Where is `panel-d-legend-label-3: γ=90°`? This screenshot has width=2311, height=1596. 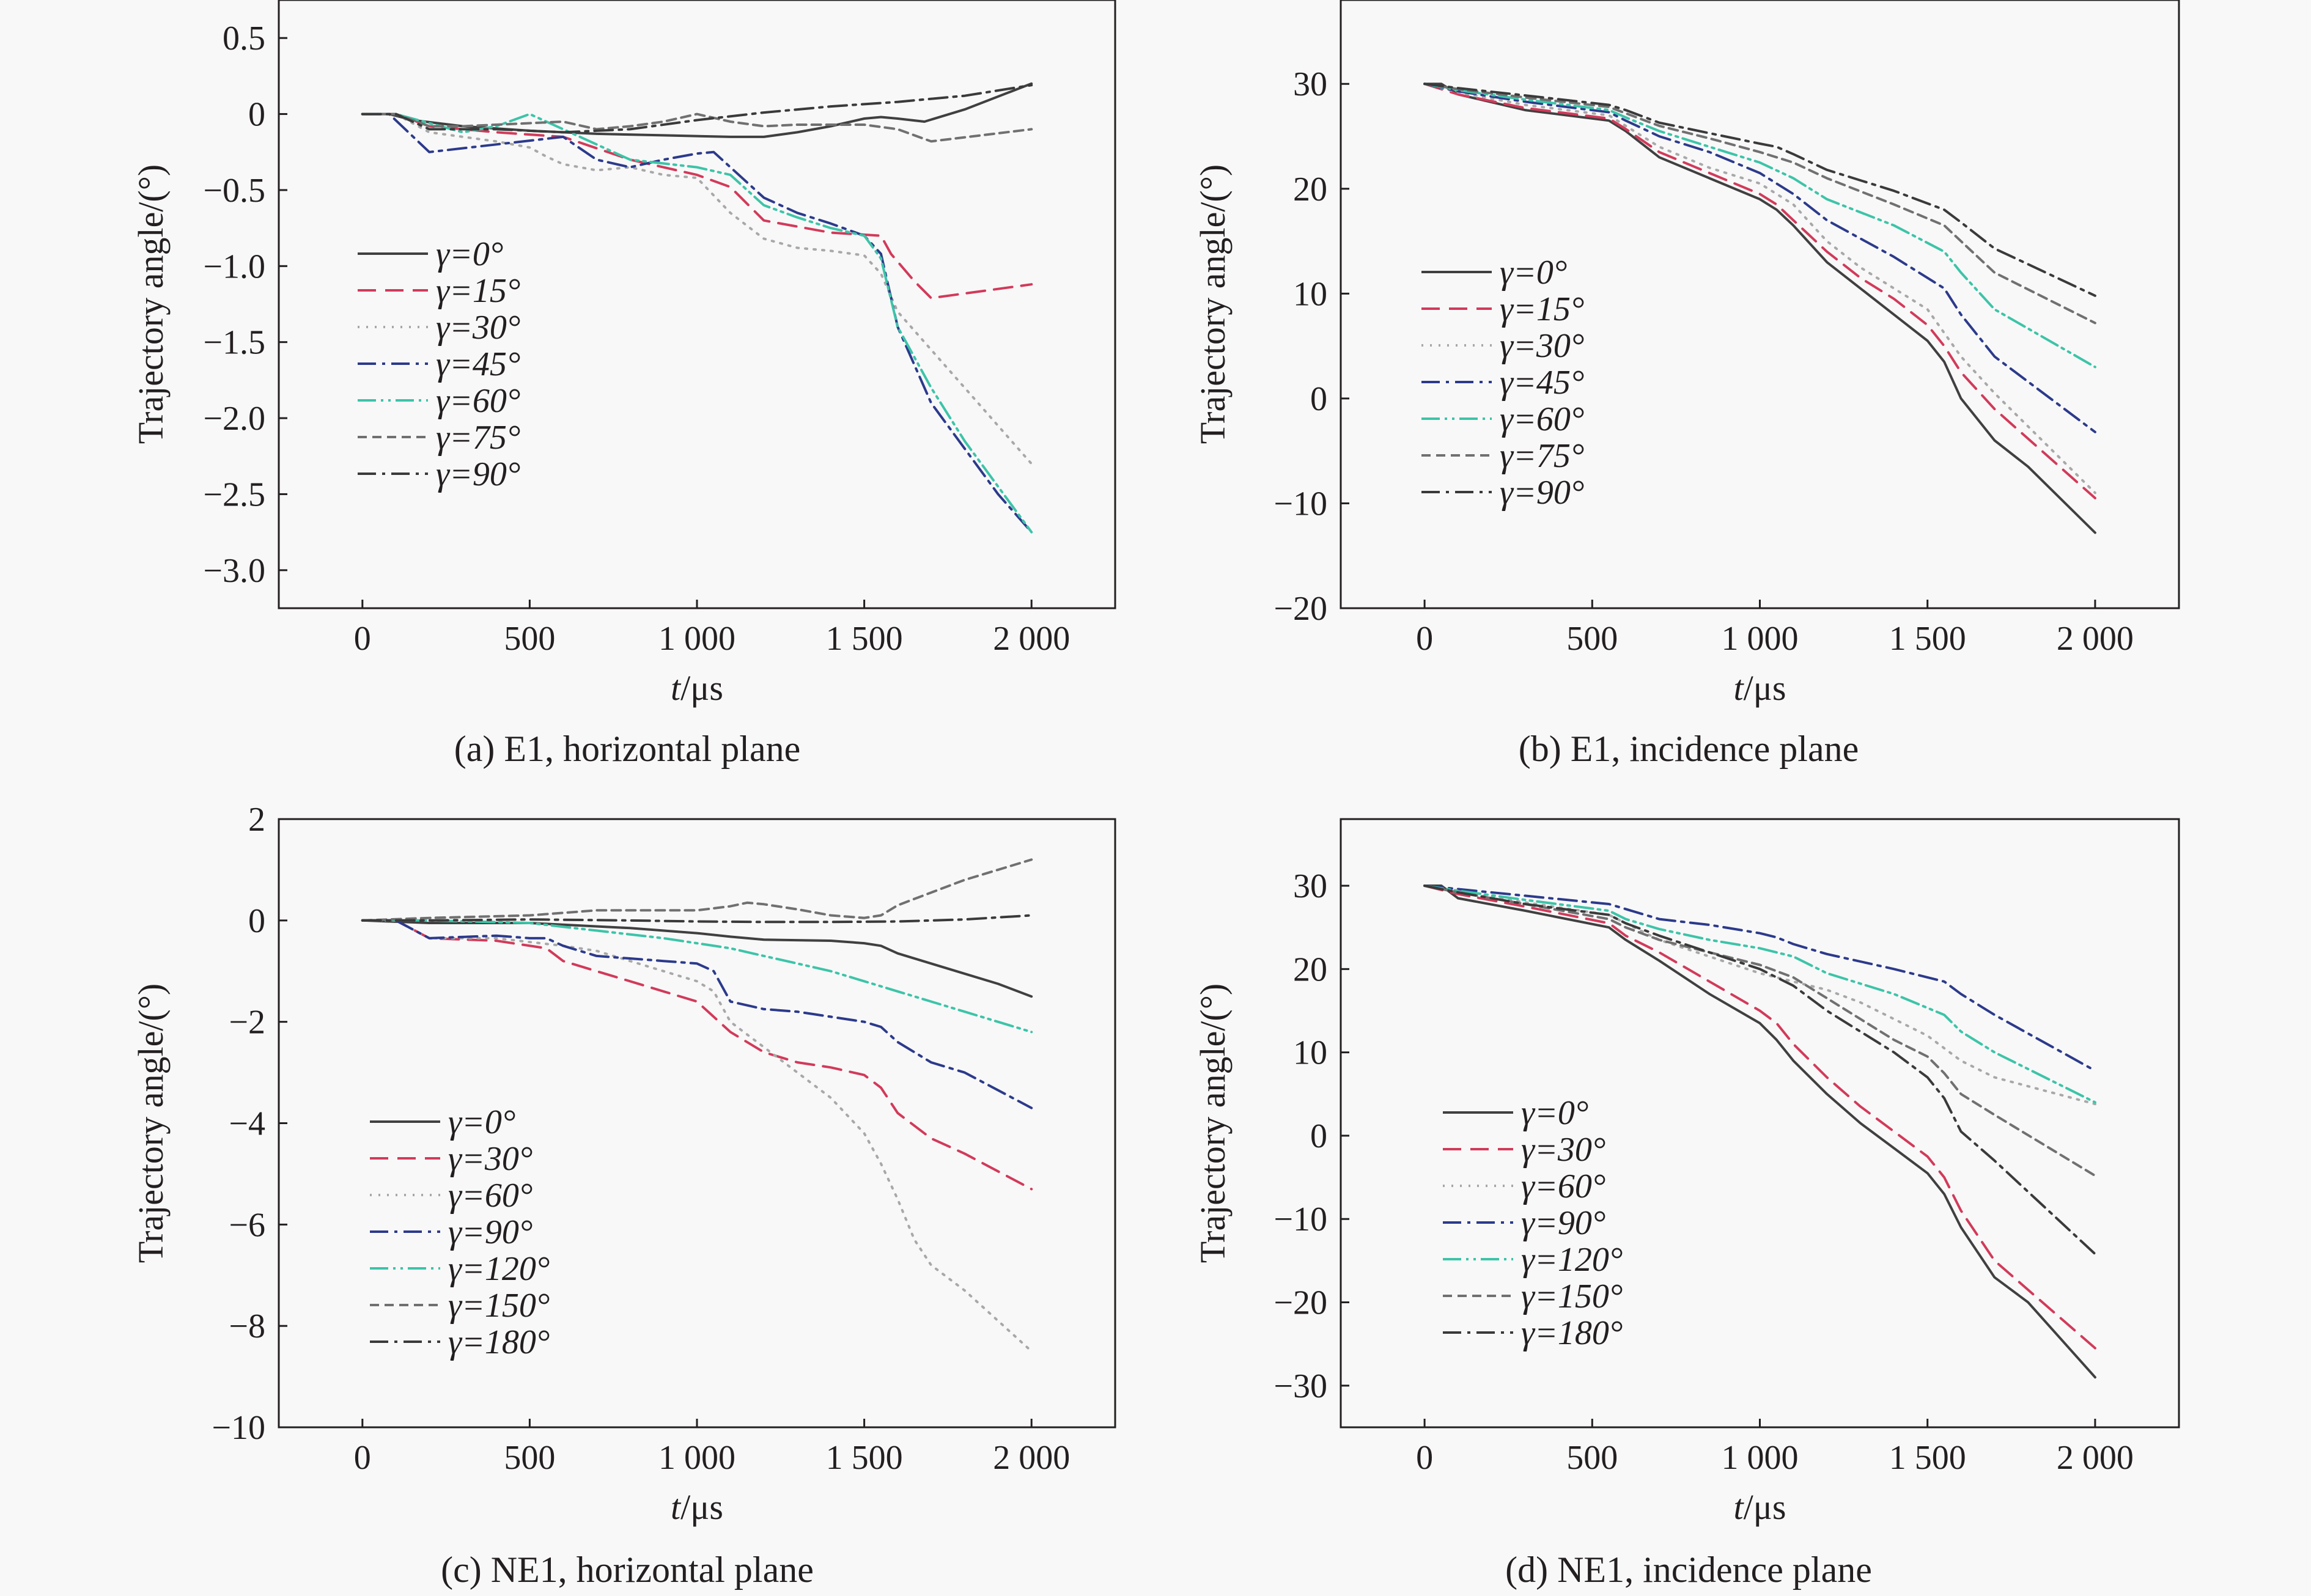 panel-d-legend-label-3: γ=90° is located at coordinates (1563, 1223).